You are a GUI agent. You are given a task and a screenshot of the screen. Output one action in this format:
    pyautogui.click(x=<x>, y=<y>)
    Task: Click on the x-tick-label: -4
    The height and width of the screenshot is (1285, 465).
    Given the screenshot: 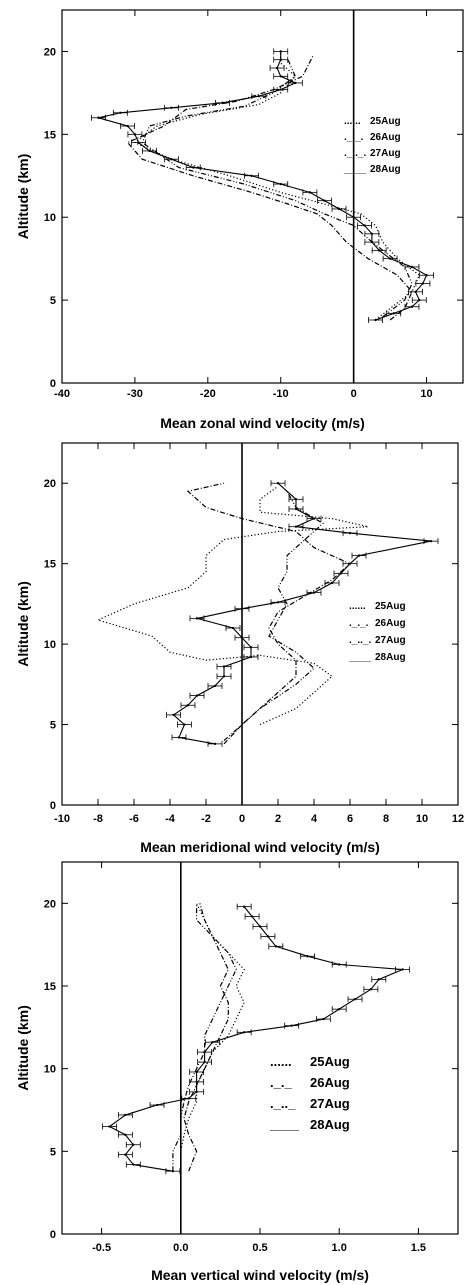 What is the action you would take?
    pyautogui.click(x=170, y=819)
    